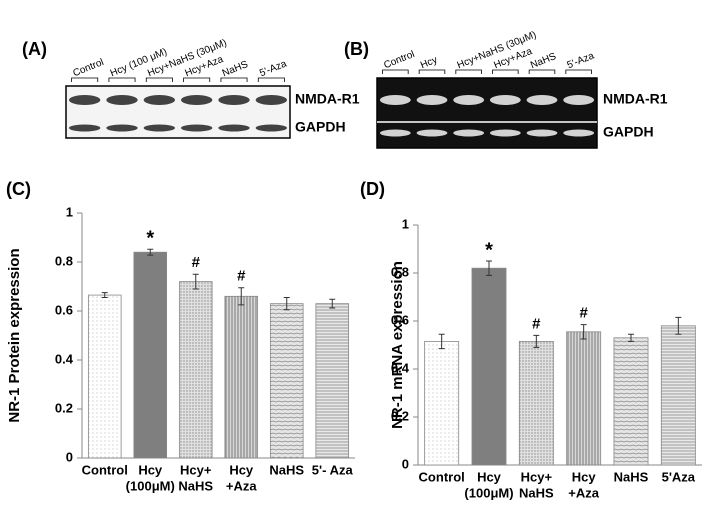  Describe the element at coordinates (333, 469) in the screenshot. I see `x-tick-label: 5'- Aza` at that location.